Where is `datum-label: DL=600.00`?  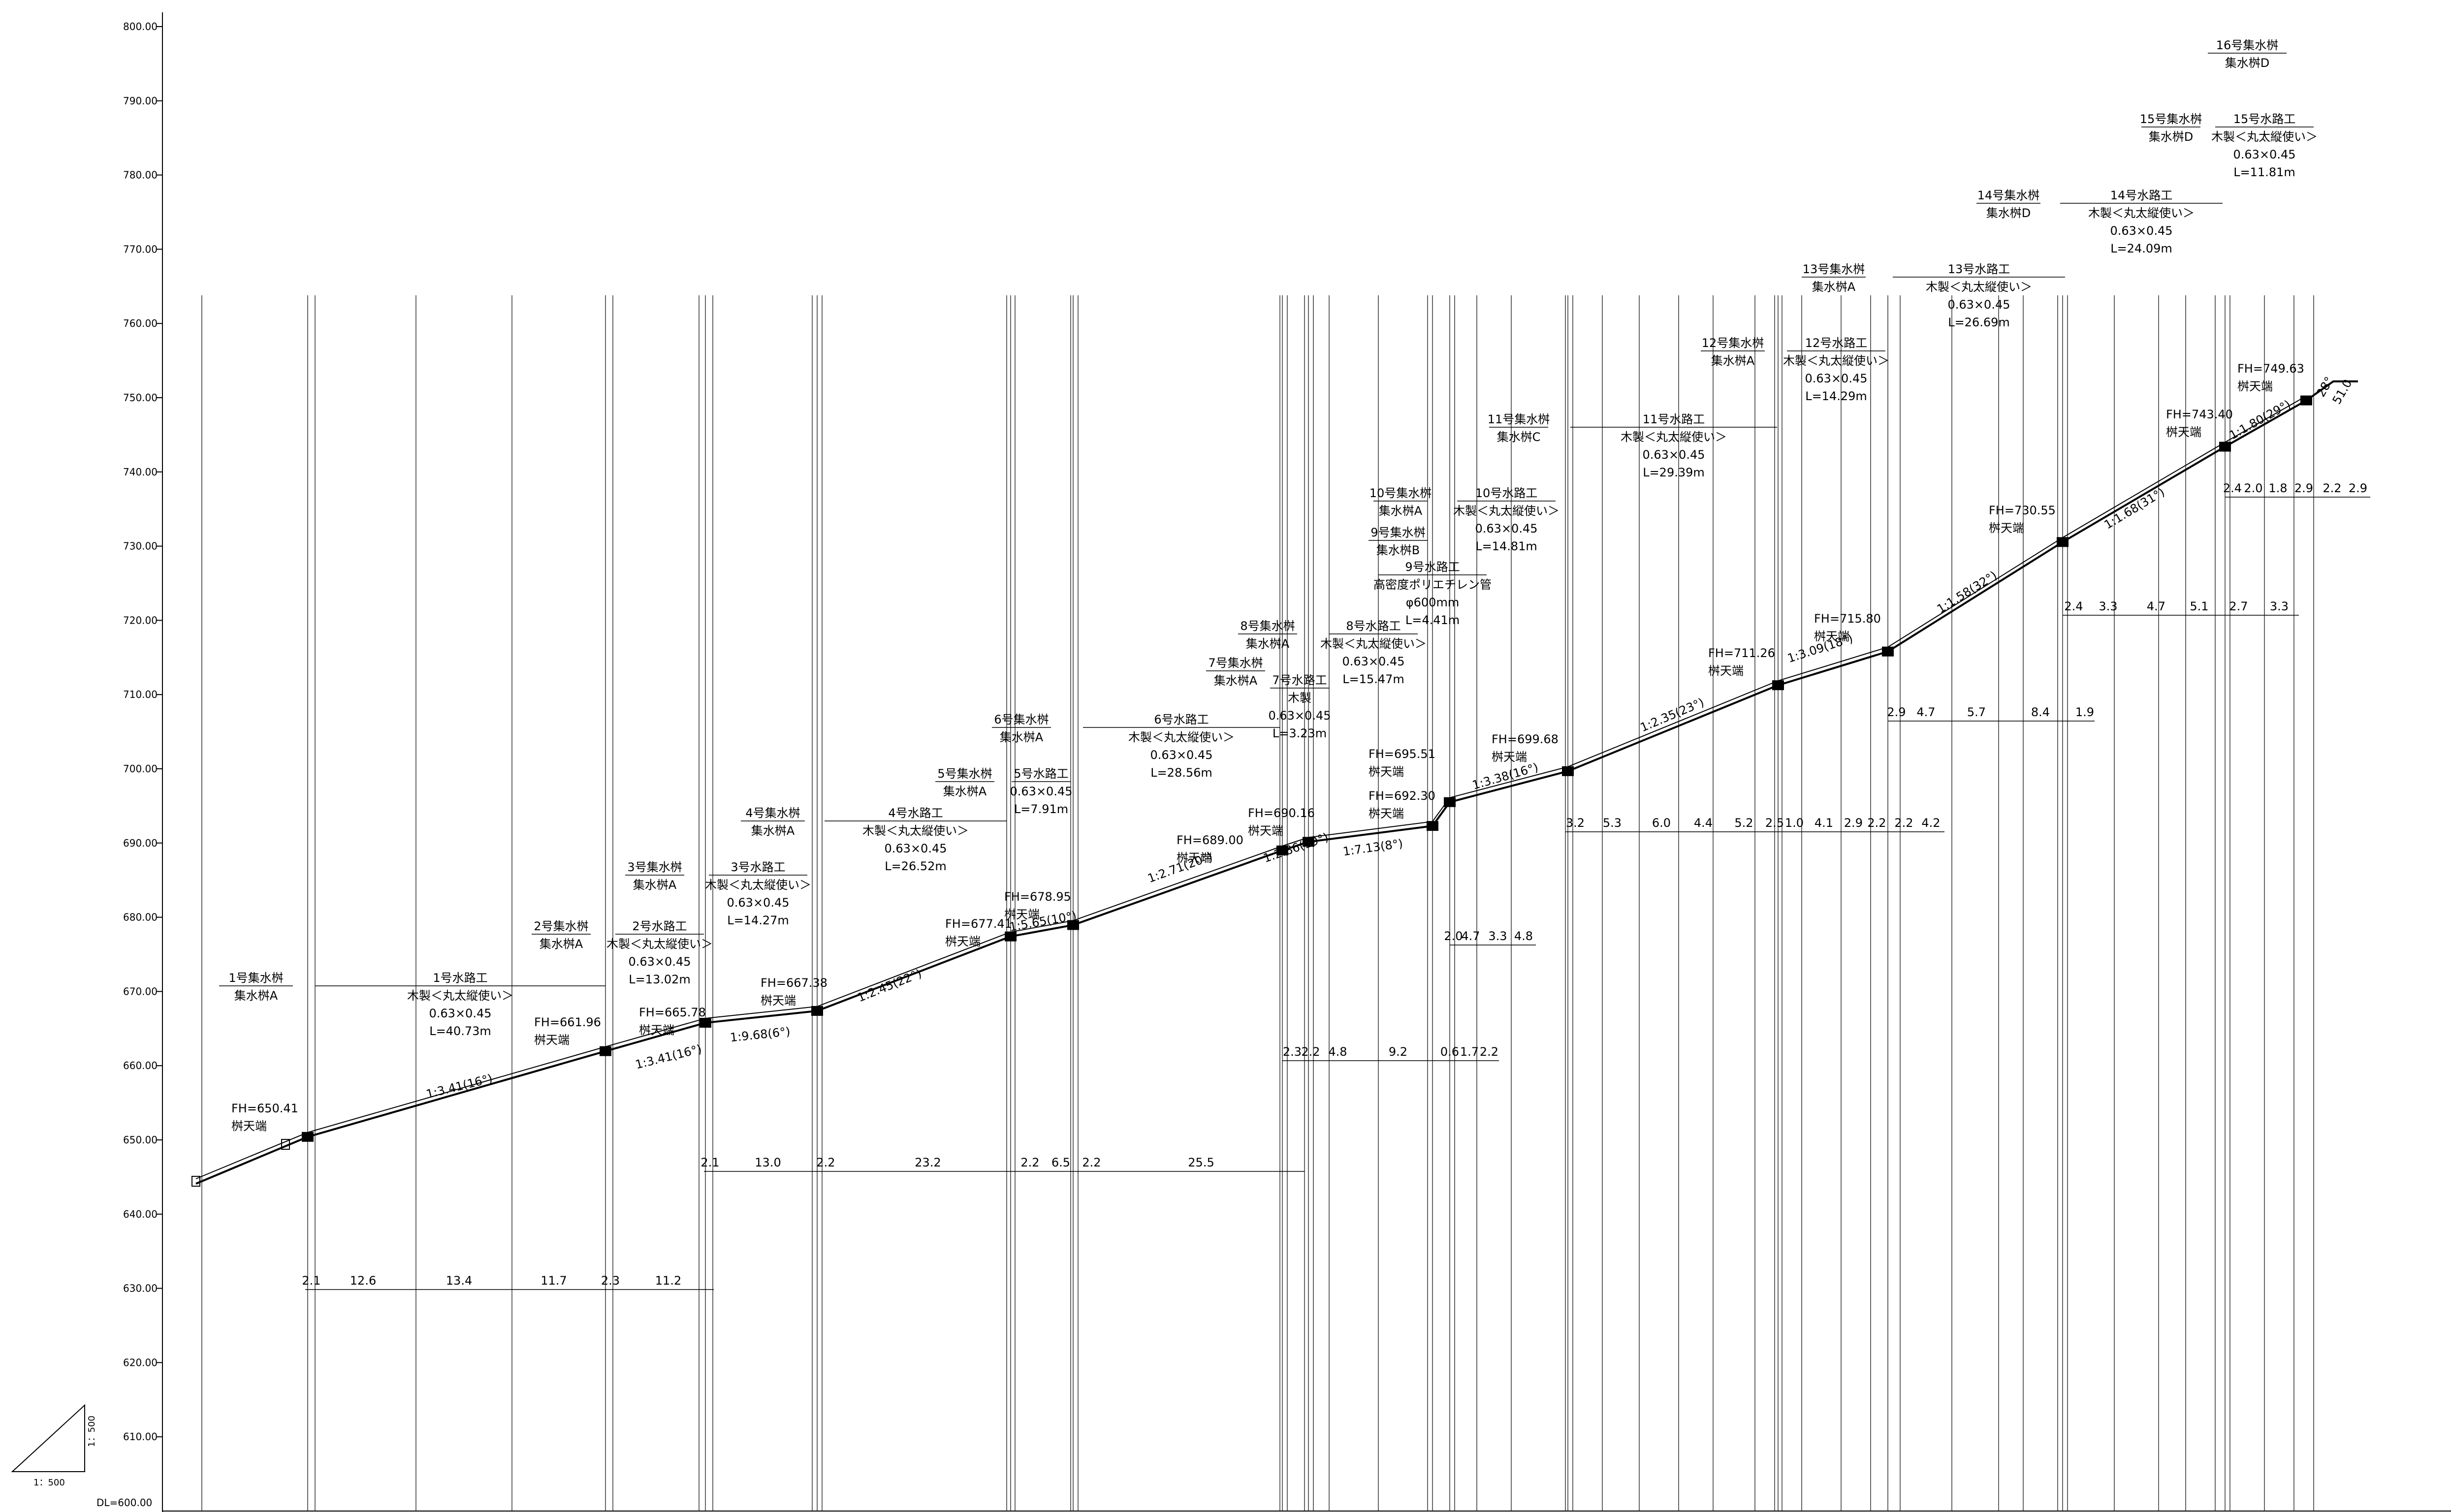
datum-label: DL=600.00 is located at coordinates (124, 1503).